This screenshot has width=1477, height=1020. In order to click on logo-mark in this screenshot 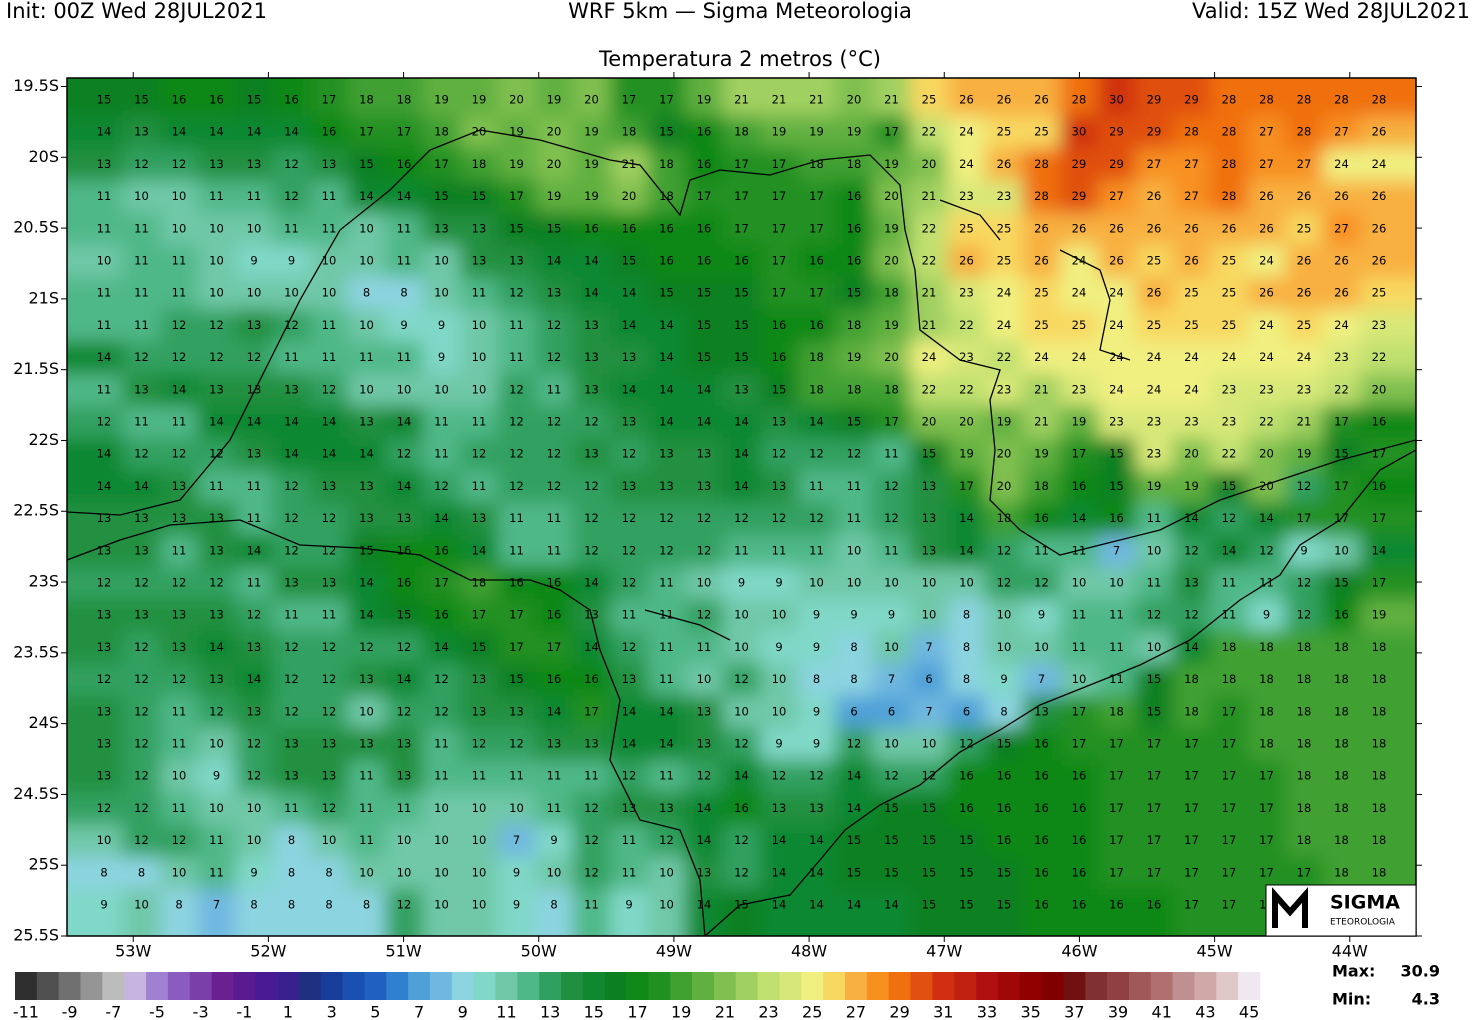, I will do `click(1290, 907)`.